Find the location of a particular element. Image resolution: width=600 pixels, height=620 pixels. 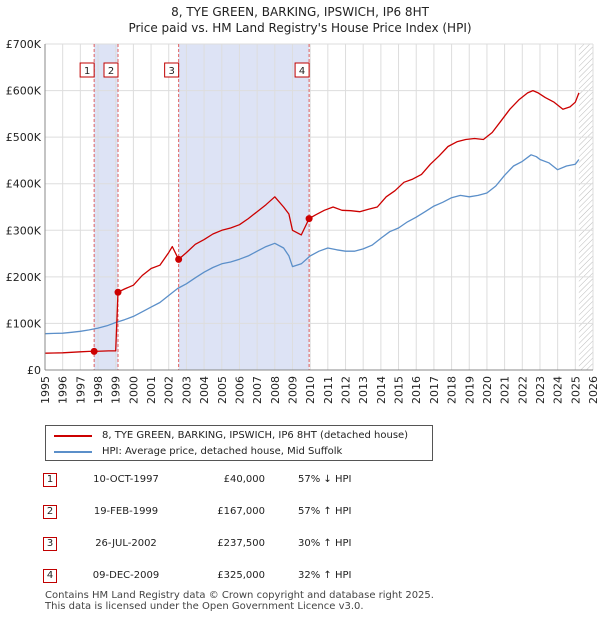

sale-marker-badge: 1 is located at coordinates (50, 480).